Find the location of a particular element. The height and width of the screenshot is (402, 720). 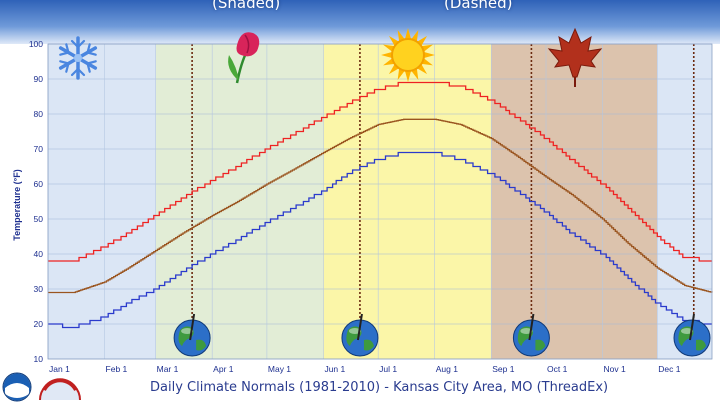

x-tick-label: Dec 1 is located at coordinates (669, 369).